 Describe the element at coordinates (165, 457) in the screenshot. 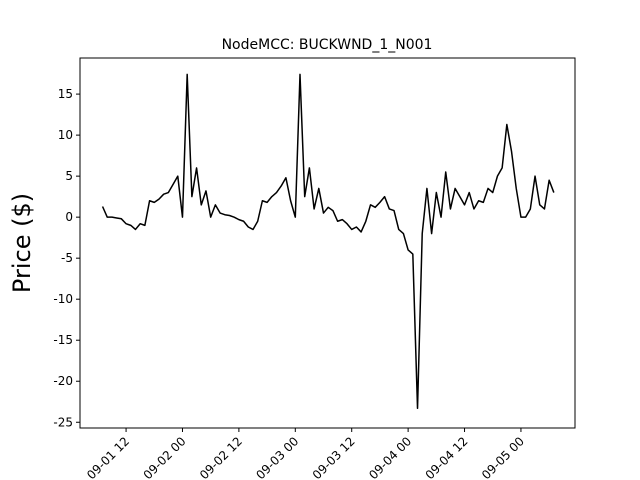

I see `x-tick-label: 09-02 00` at that location.